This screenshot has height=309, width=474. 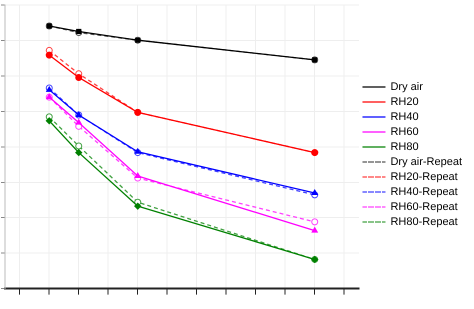 I want to click on legend-label: RH40-Repeat, so click(x=424, y=192).